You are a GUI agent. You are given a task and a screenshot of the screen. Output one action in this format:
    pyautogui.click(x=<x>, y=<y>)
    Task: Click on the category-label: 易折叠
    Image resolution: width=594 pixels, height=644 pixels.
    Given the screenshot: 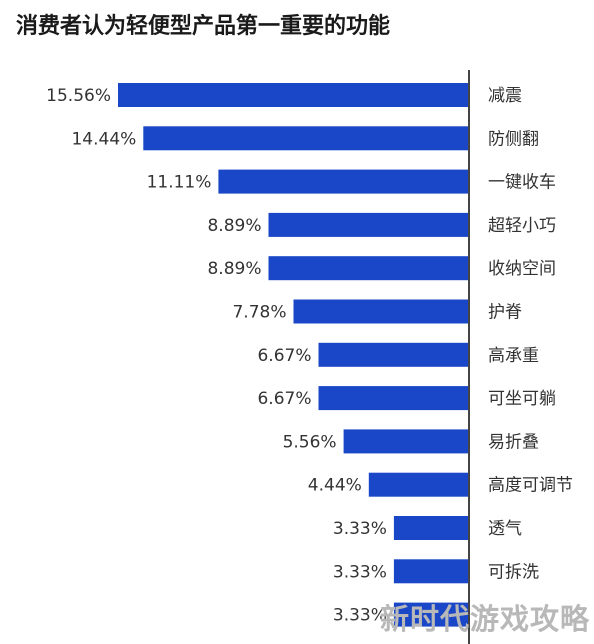 What is the action you would take?
    pyautogui.click(x=513, y=442)
    